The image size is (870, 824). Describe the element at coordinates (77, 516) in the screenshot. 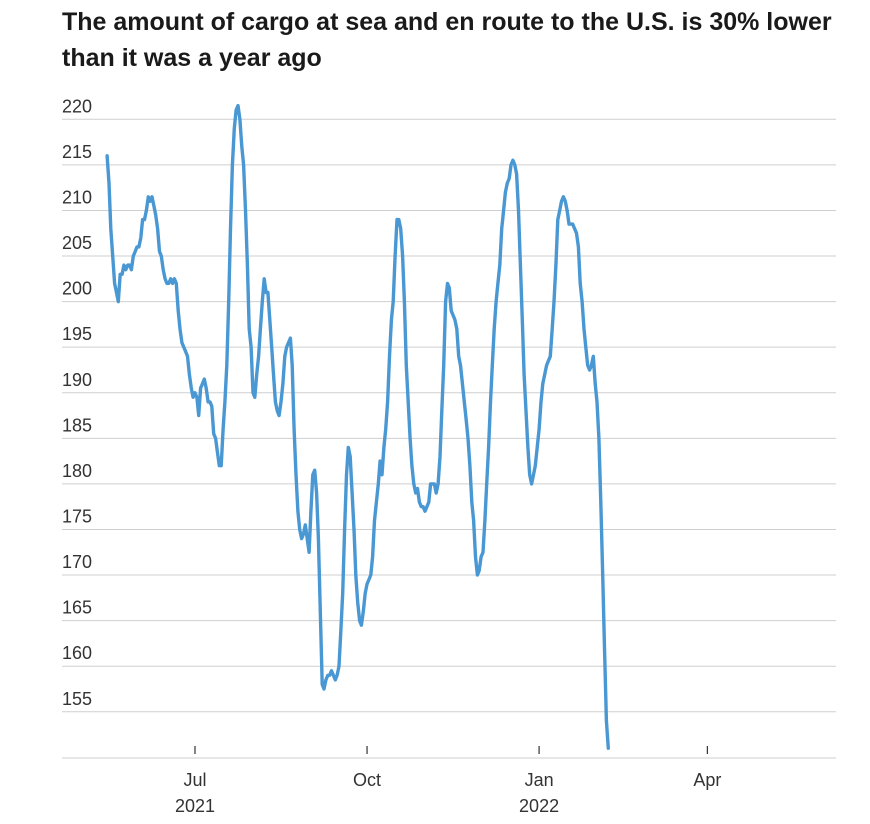

I see `y-tick-label-175: 175` at that location.